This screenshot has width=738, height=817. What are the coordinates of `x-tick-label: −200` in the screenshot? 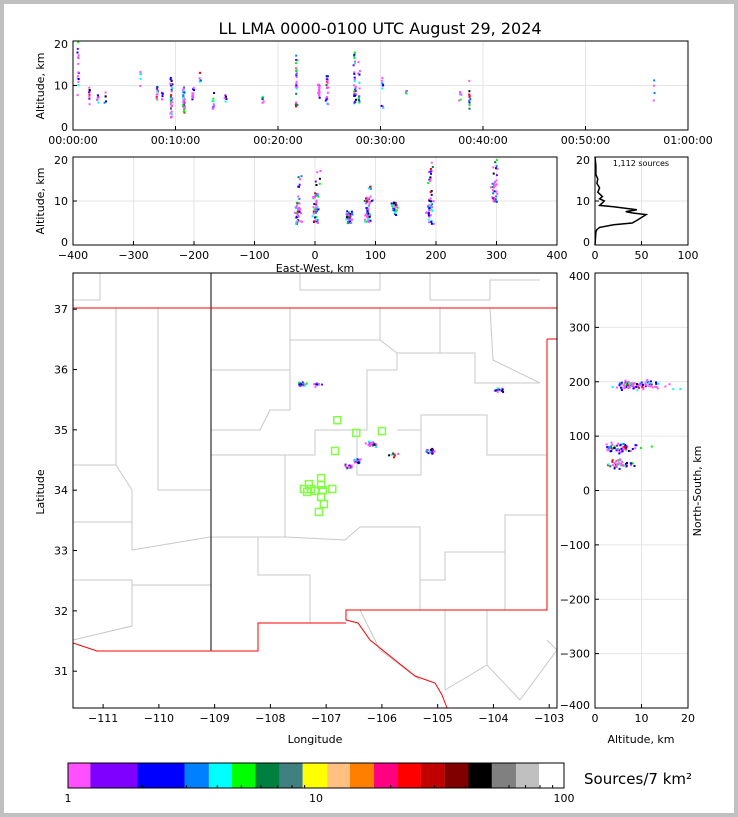 It's located at (194, 255).